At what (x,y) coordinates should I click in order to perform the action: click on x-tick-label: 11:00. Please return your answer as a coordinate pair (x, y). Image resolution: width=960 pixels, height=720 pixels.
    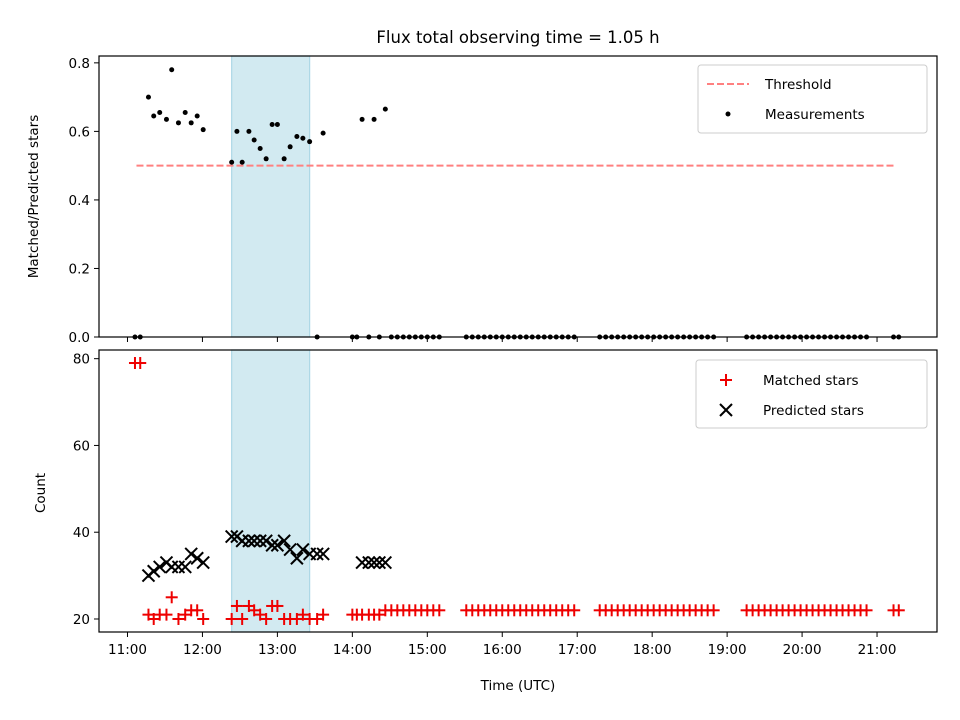
    Looking at the image, I should click on (127, 650).